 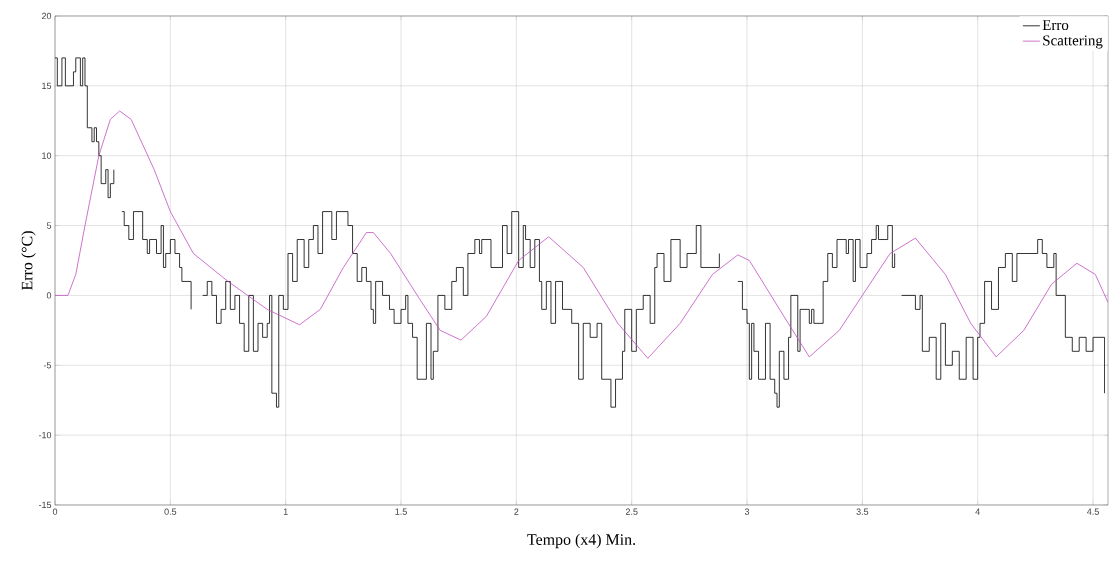 What do you see at coordinates (55, 511) in the screenshot?
I see `x-tick-label: 0` at bounding box center [55, 511].